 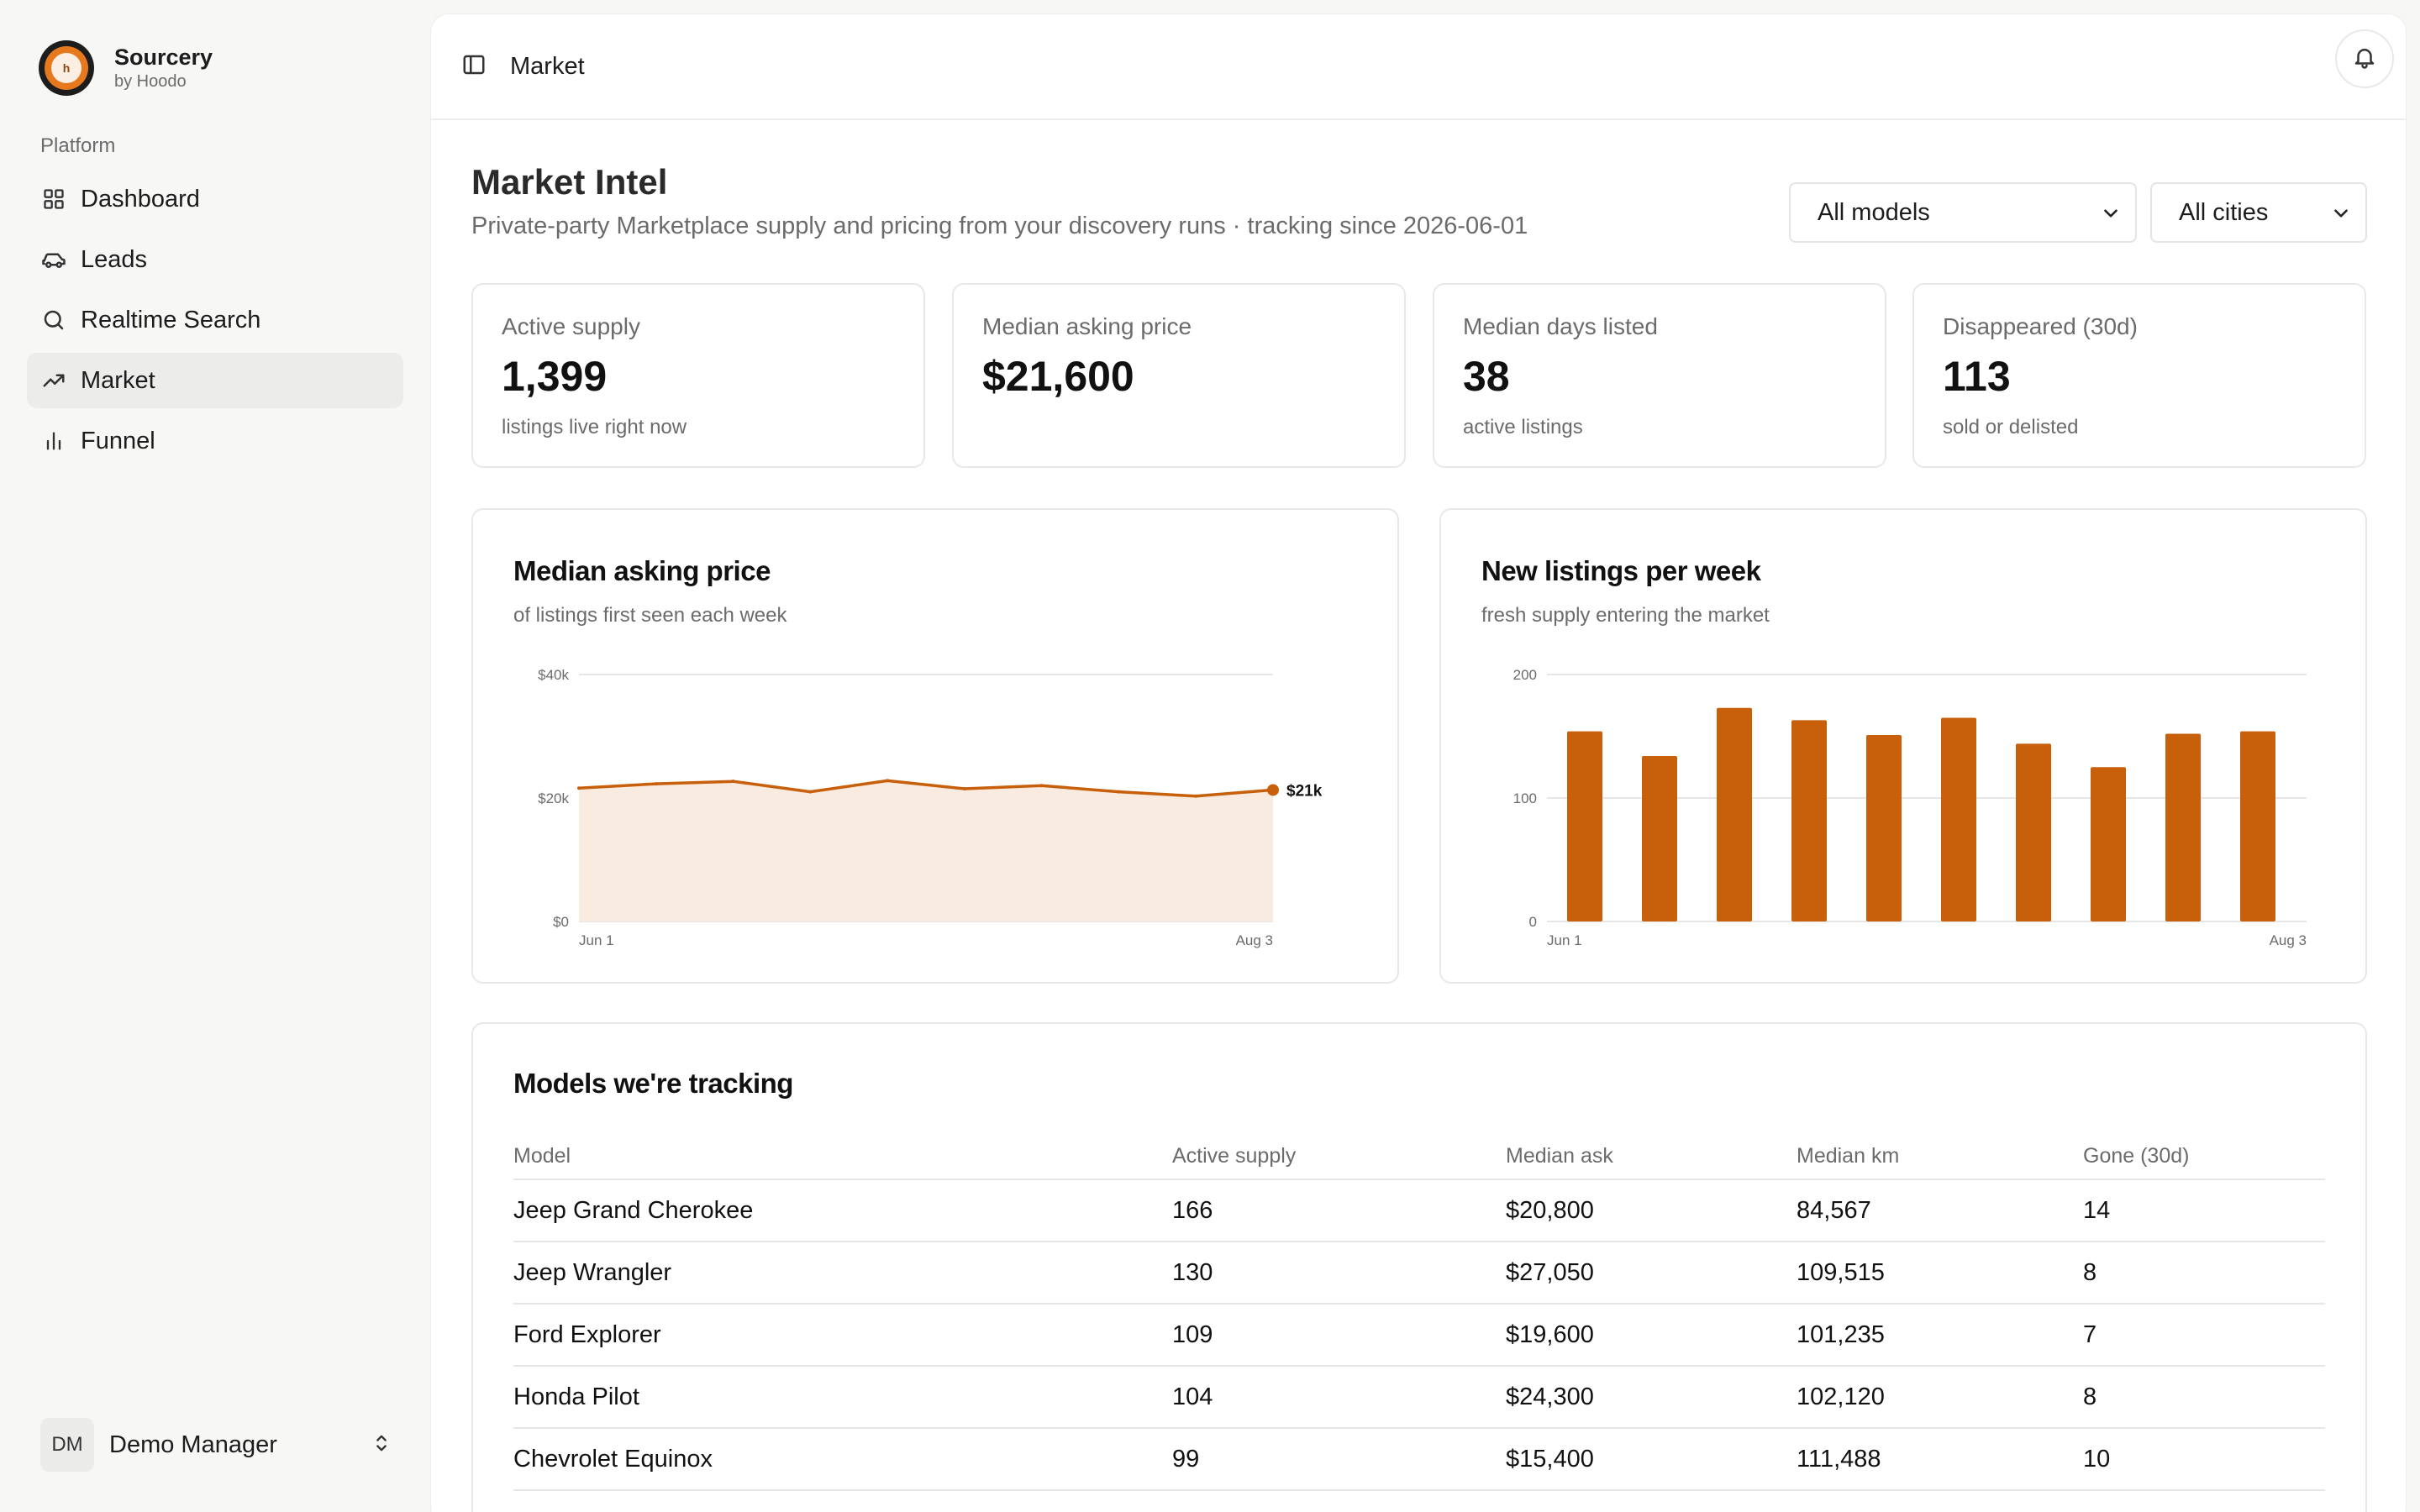 I want to click on user-menu: DM Demo Manager, so click(x=217, y=1445).